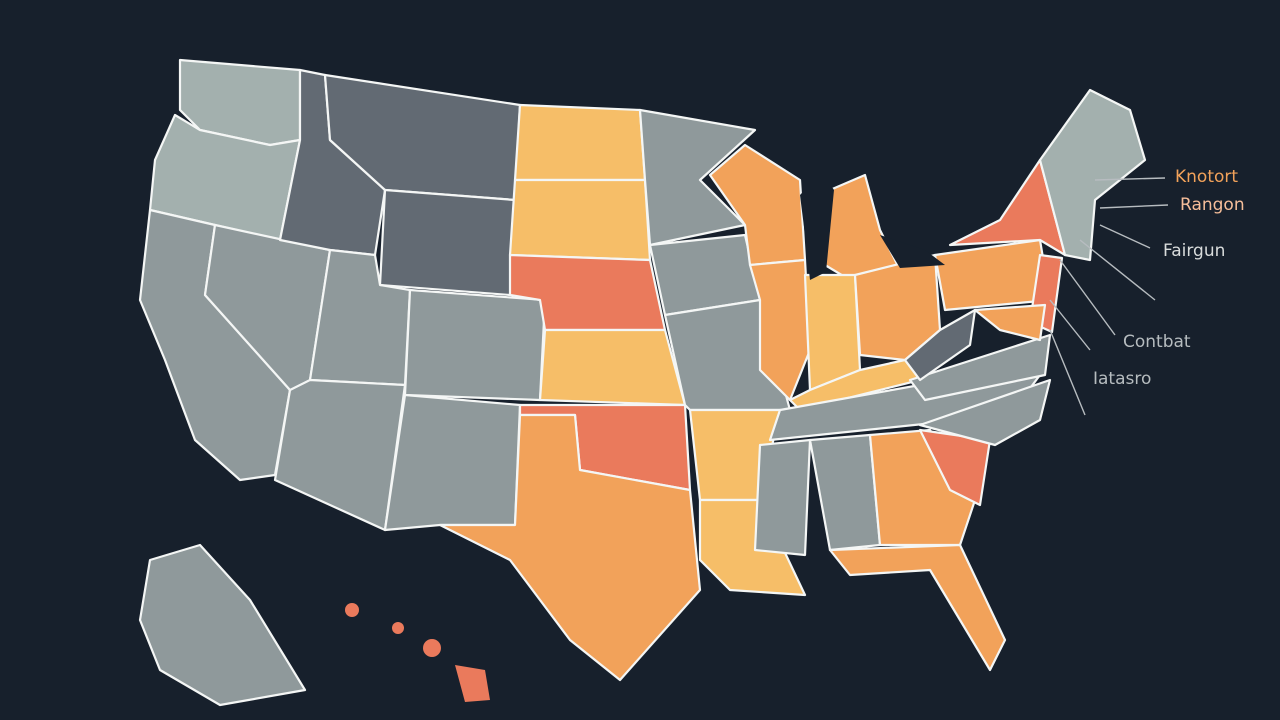 The height and width of the screenshot is (720, 1280). I want to click on callout-label: Iatasro, so click(1122, 379).